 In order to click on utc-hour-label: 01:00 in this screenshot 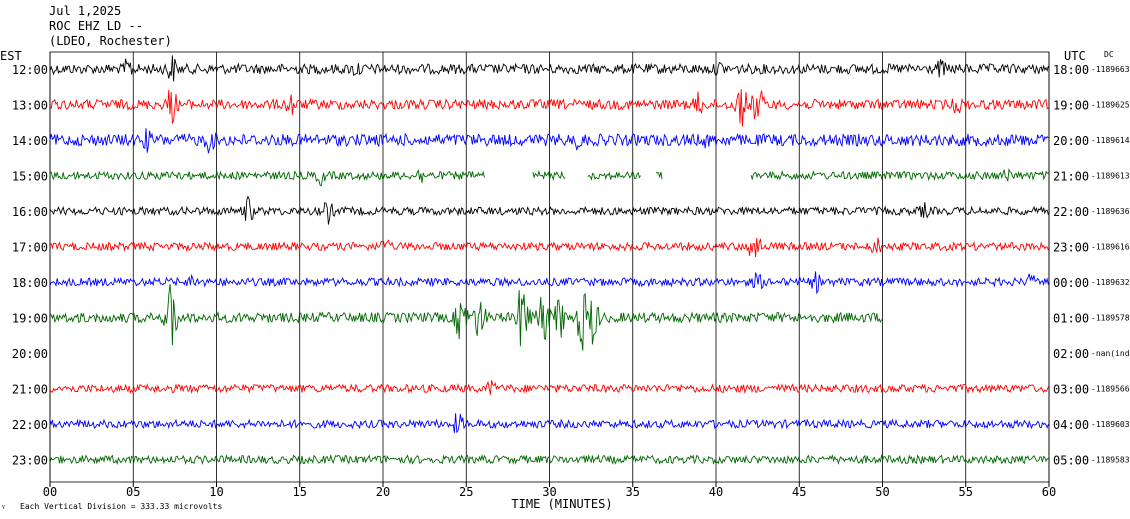, I will do `click(1071, 319)`.